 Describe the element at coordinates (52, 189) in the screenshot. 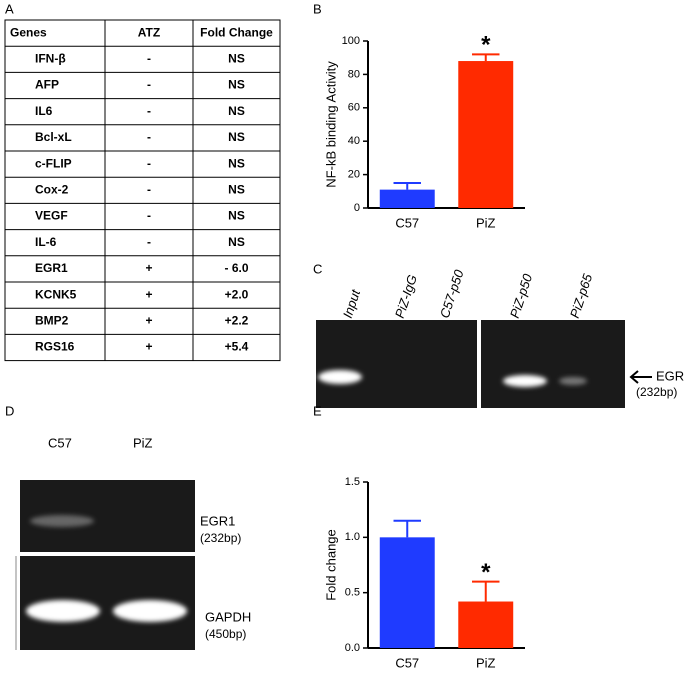

I see `table-cell: Cox-2` at that location.